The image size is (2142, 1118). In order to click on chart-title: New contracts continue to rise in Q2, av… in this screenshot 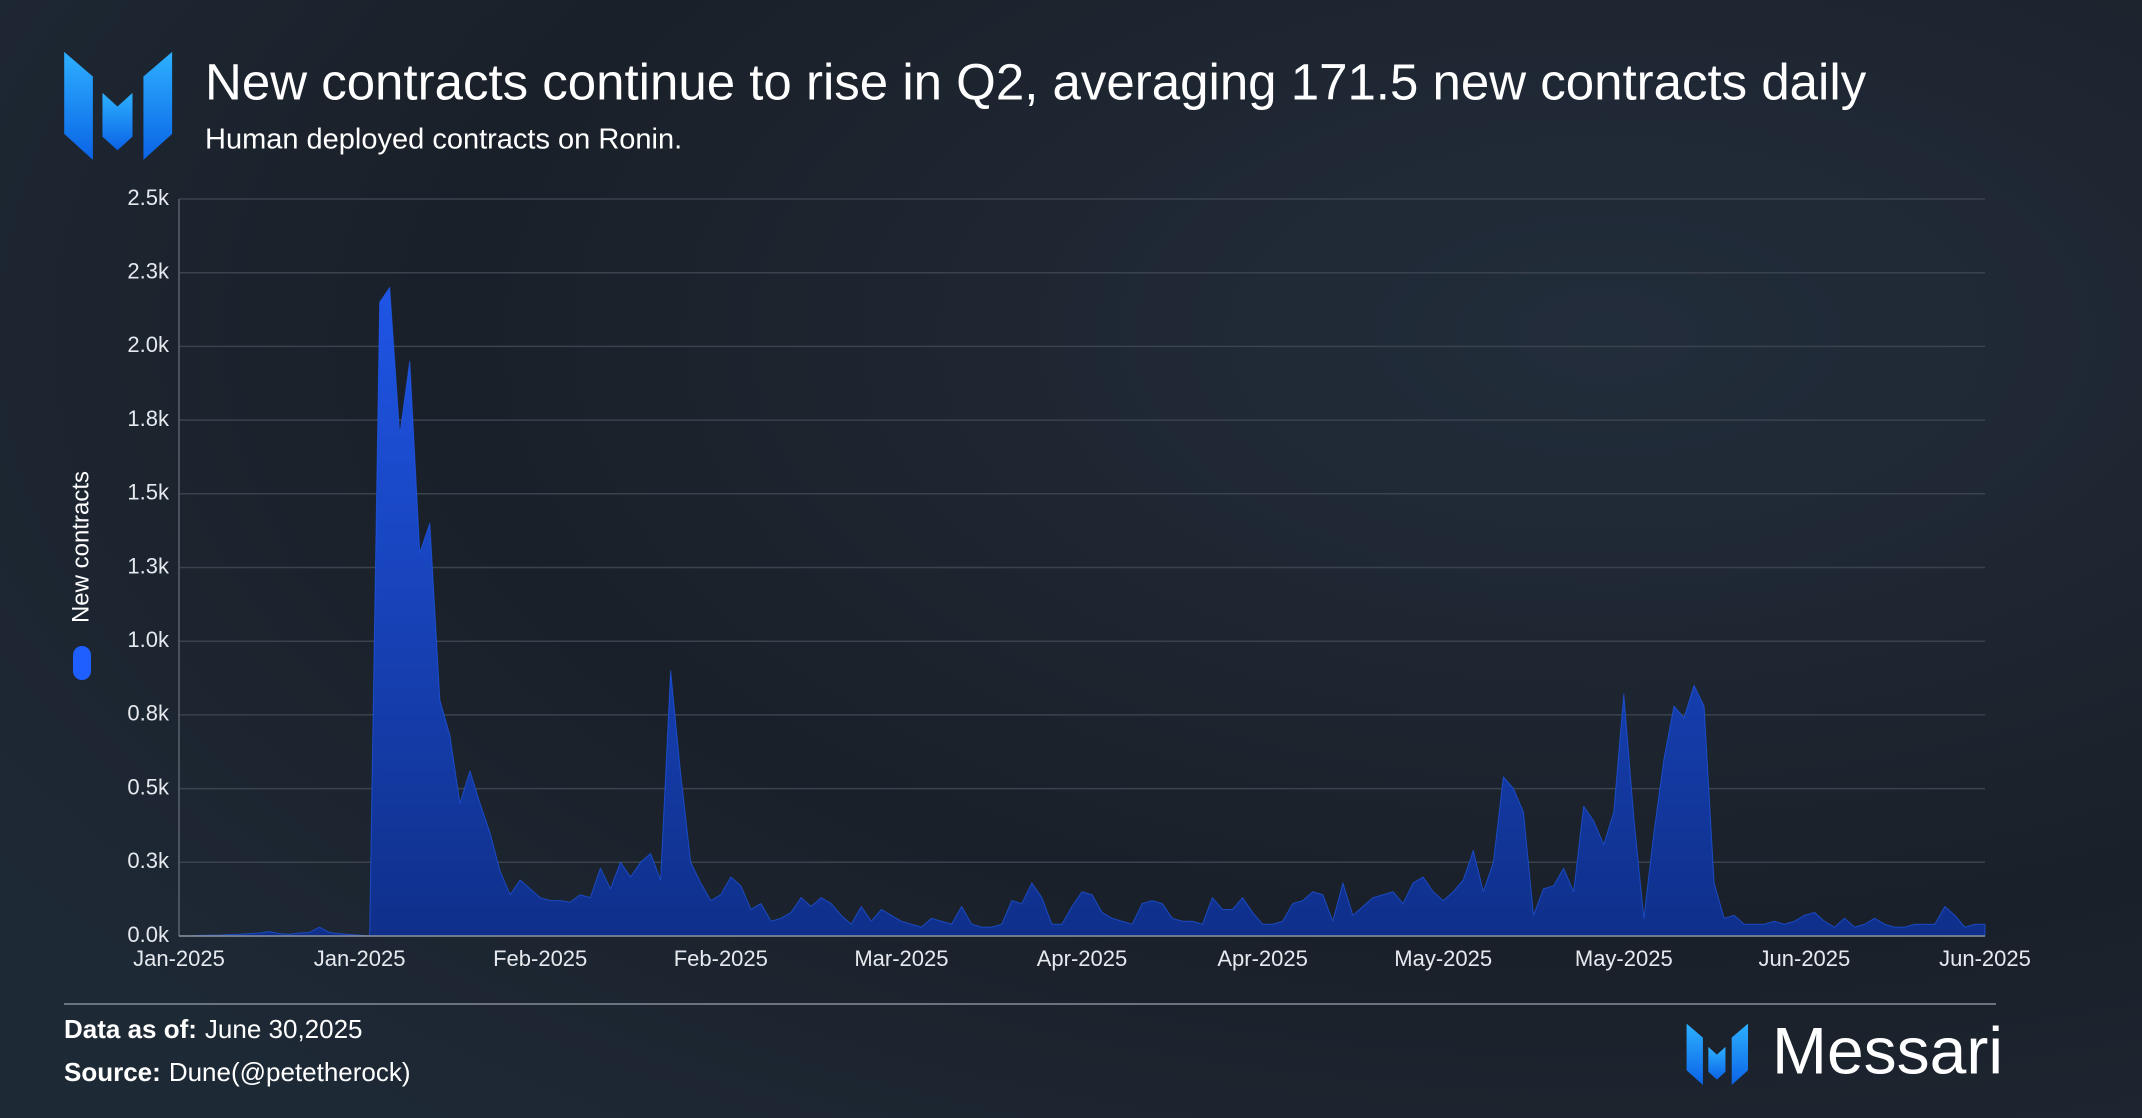, I will do `click(1036, 81)`.